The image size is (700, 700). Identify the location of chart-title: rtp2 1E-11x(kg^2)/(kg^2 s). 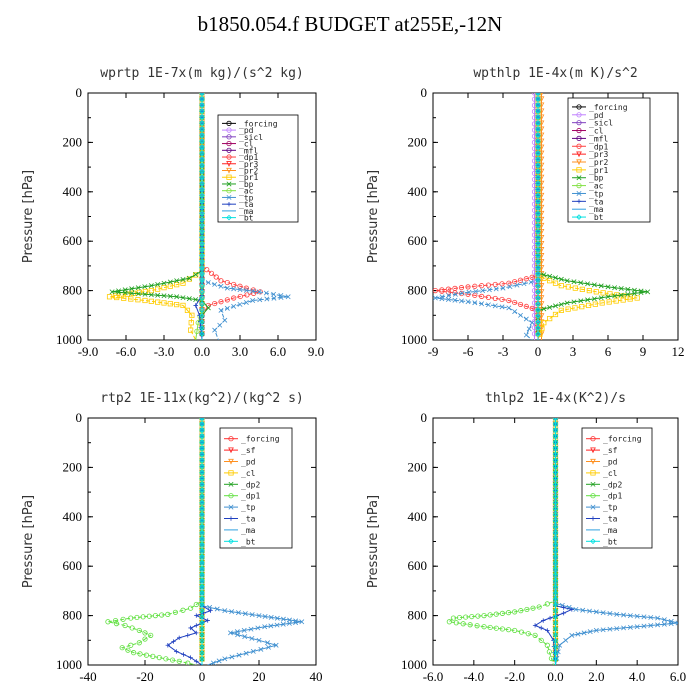
(202, 398).